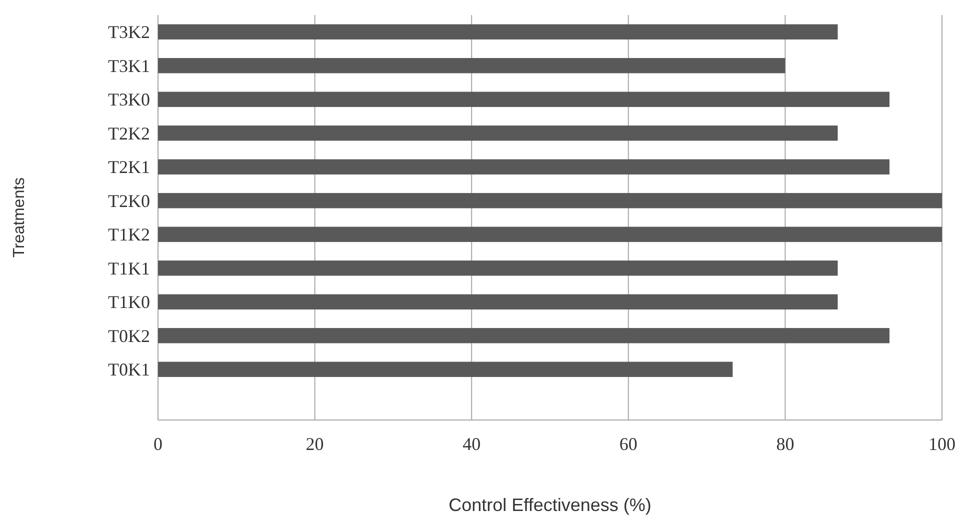 The height and width of the screenshot is (519, 964). I want to click on y-tick-label: T0K1, so click(129, 370).